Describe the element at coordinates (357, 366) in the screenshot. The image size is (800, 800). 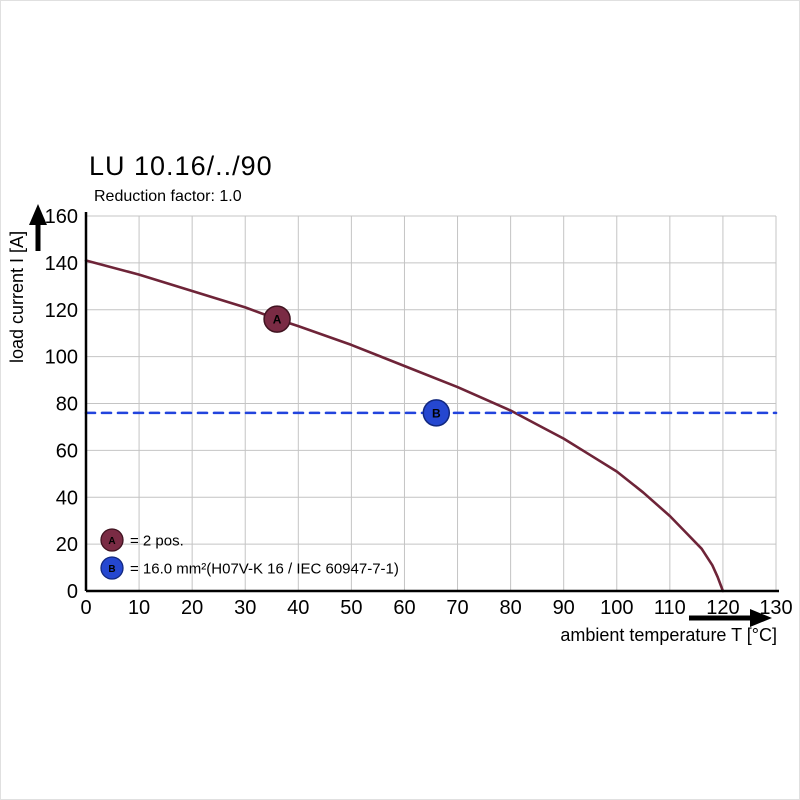
I see `markers: AB` at that location.